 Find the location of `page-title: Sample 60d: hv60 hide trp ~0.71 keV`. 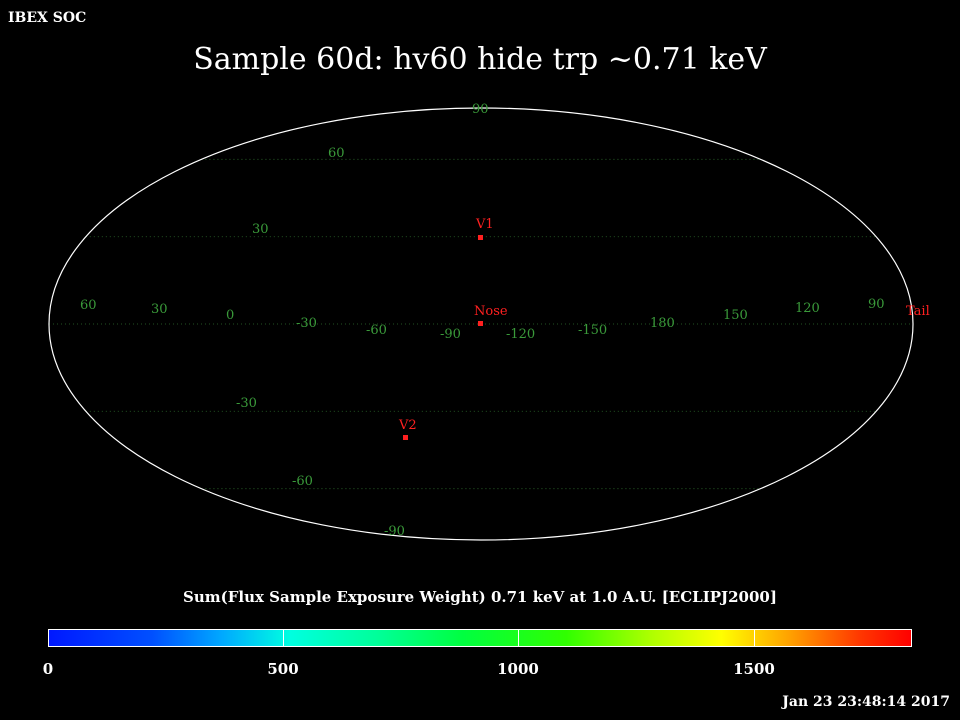

page-title: Sample 60d: hv60 hide trp ~0.71 keV is located at coordinates (480, 59).